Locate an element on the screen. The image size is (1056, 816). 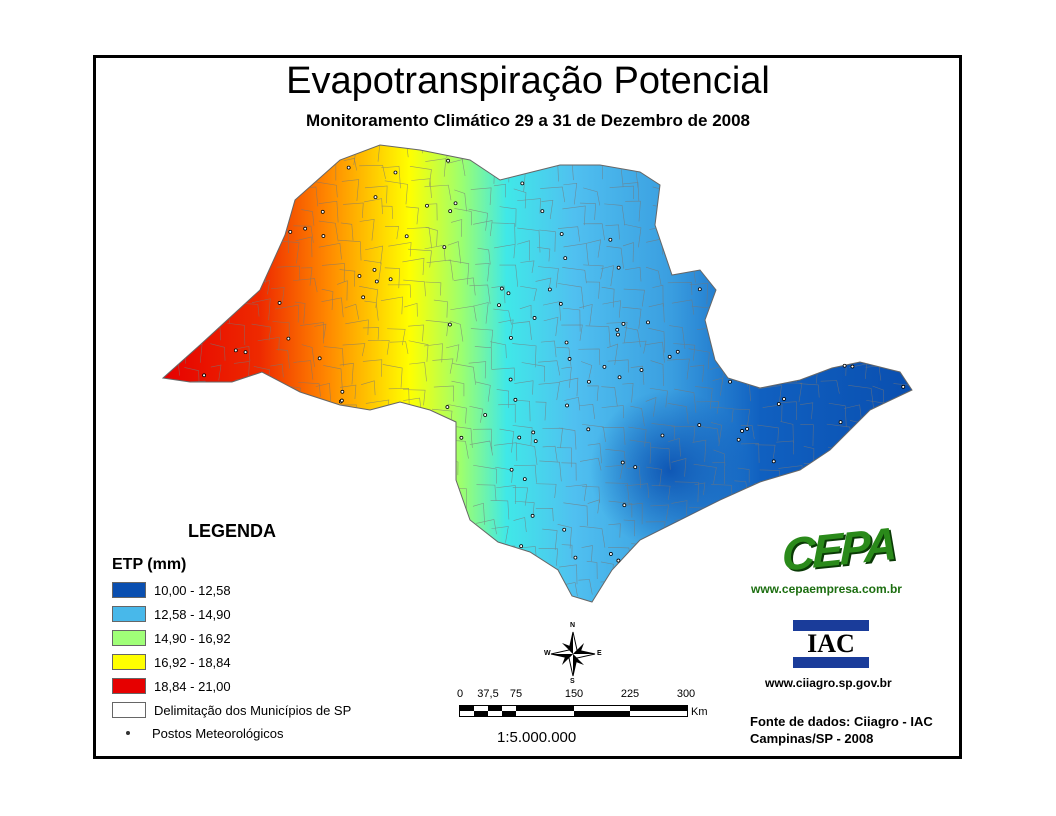
legend-label: 10,00 - 12,58 is located at coordinates (192, 590).